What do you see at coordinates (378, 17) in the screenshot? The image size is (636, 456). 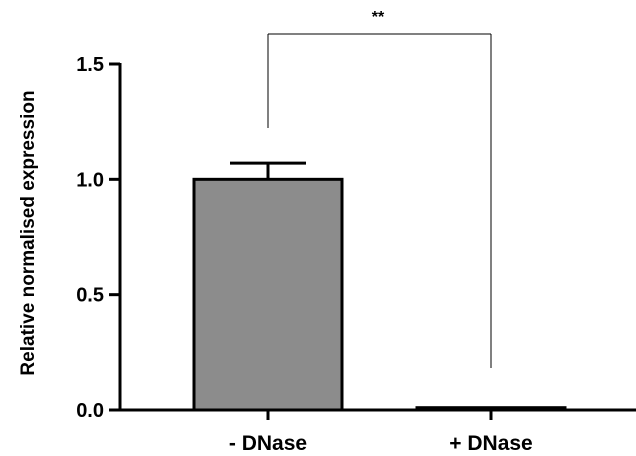 I see `significance-label: **` at bounding box center [378, 17].